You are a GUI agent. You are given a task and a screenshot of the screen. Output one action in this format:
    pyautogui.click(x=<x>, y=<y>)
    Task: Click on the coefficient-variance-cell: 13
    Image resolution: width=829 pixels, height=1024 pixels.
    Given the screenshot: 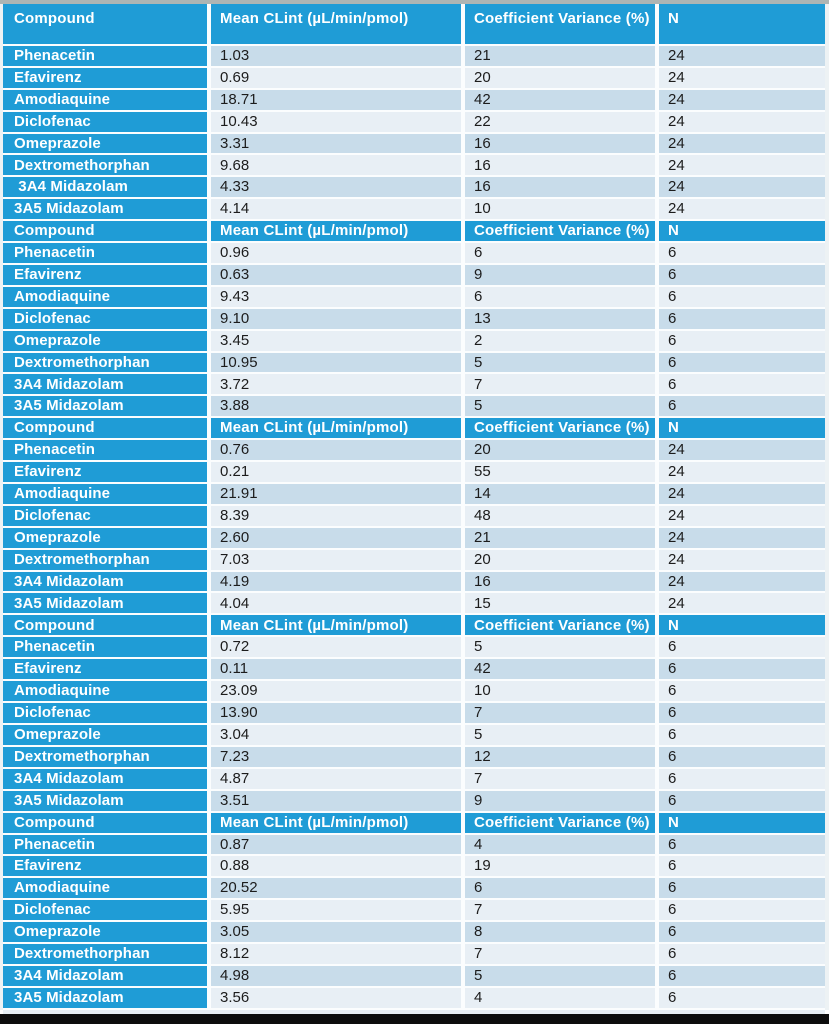 What is the action you would take?
    pyautogui.click(x=560, y=318)
    